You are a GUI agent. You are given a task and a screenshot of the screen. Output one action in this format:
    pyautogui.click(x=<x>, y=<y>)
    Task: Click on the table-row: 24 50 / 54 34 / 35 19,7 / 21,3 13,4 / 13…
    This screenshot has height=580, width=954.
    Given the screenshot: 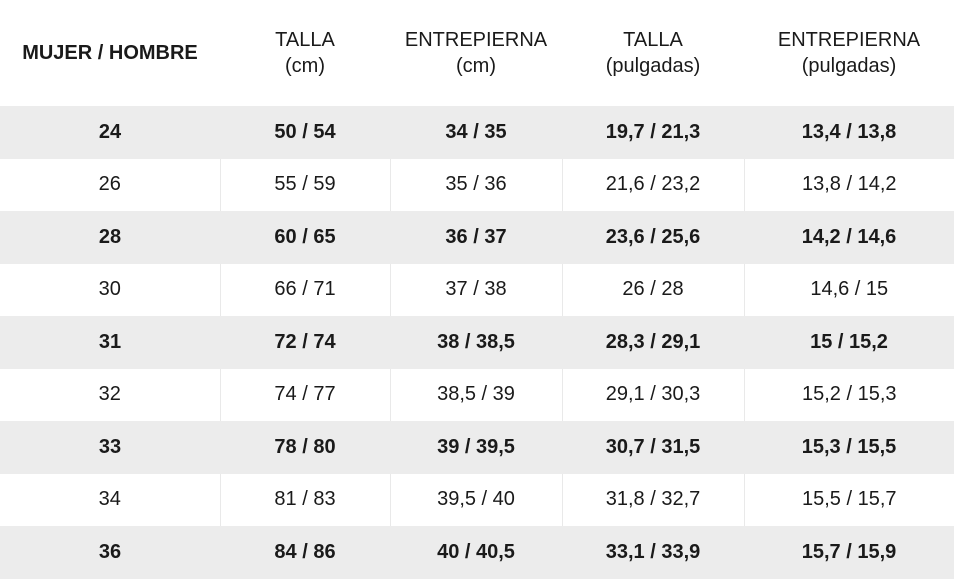 What is the action you would take?
    pyautogui.click(x=477, y=132)
    